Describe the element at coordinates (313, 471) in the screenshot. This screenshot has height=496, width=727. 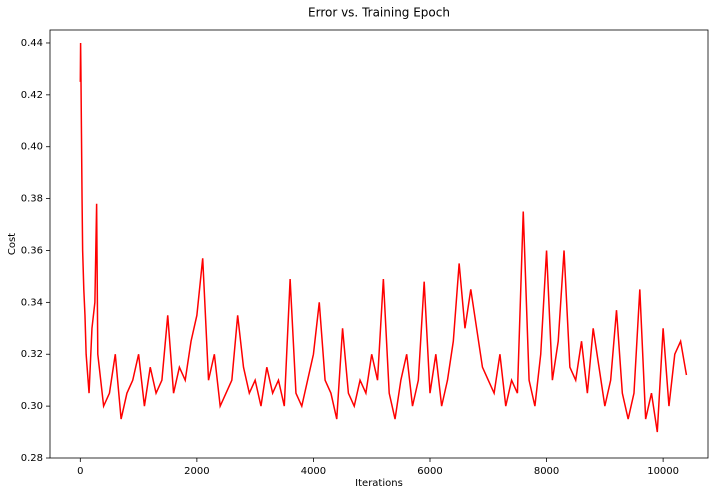
I see `x-tick-label: 4000` at that location.